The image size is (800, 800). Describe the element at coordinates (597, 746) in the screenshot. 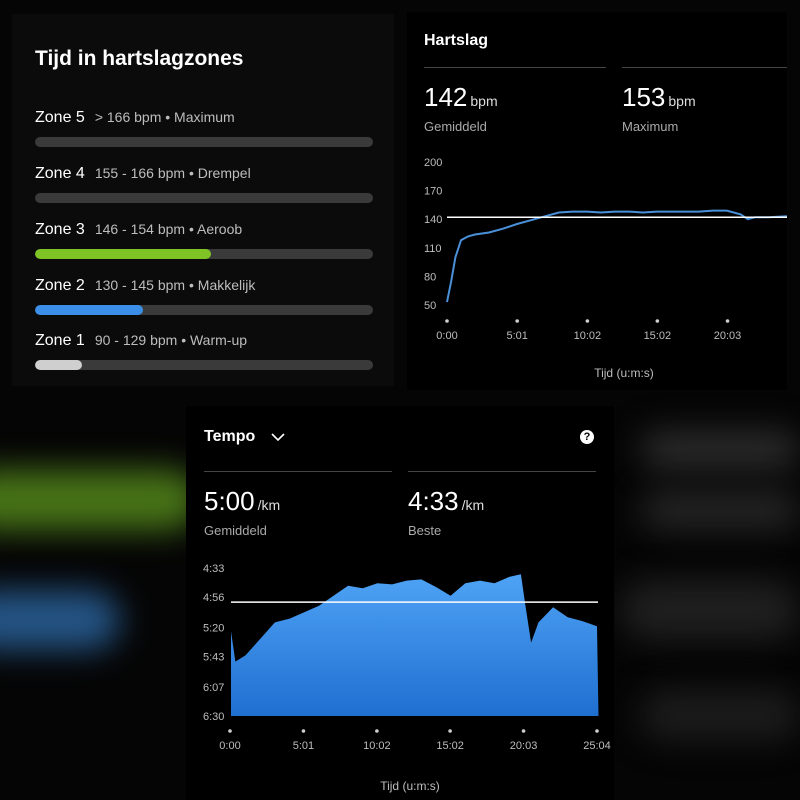

I see `x-tick-label: 25:04` at that location.